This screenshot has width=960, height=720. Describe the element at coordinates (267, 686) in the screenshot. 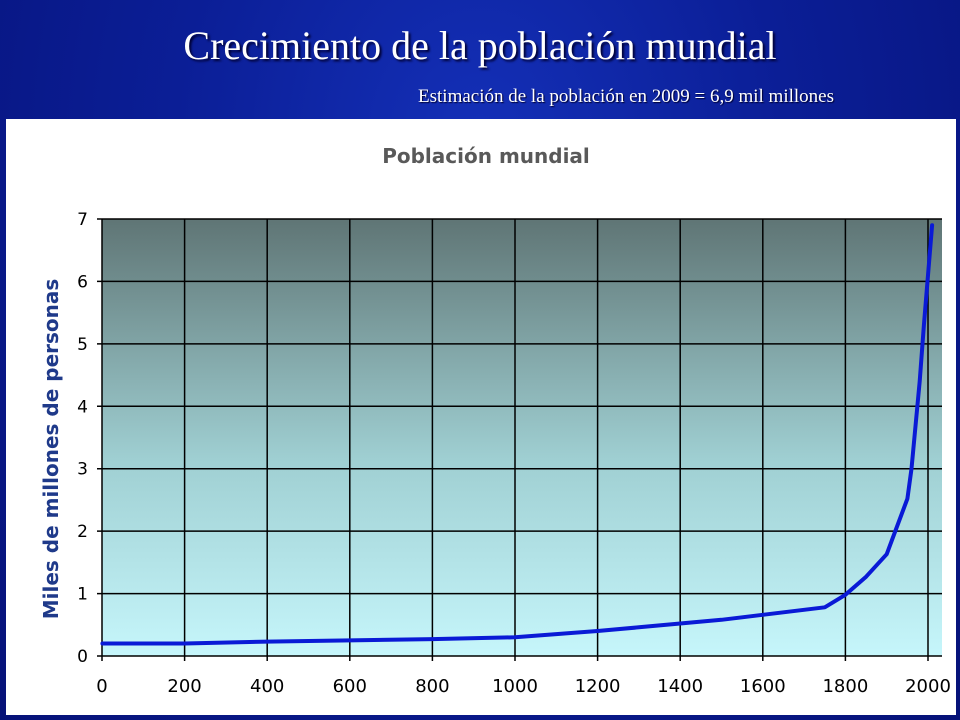

I see `x-tick-label: 400` at that location.